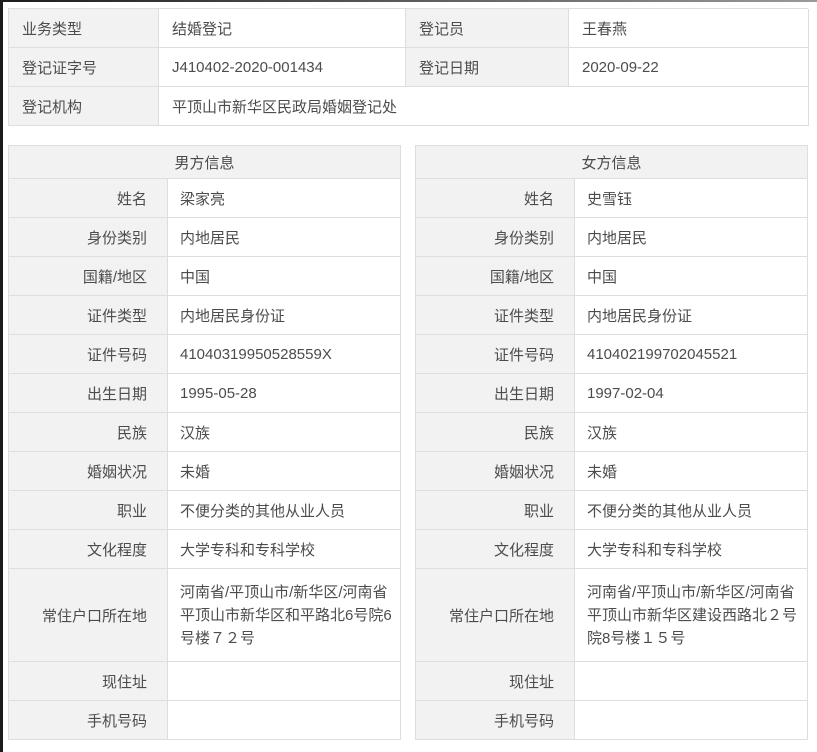  What do you see at coordinates (88, 237) in the screenshot?
I see `male-identity-category-label: 身份类别` at bounding box center [88, 237].